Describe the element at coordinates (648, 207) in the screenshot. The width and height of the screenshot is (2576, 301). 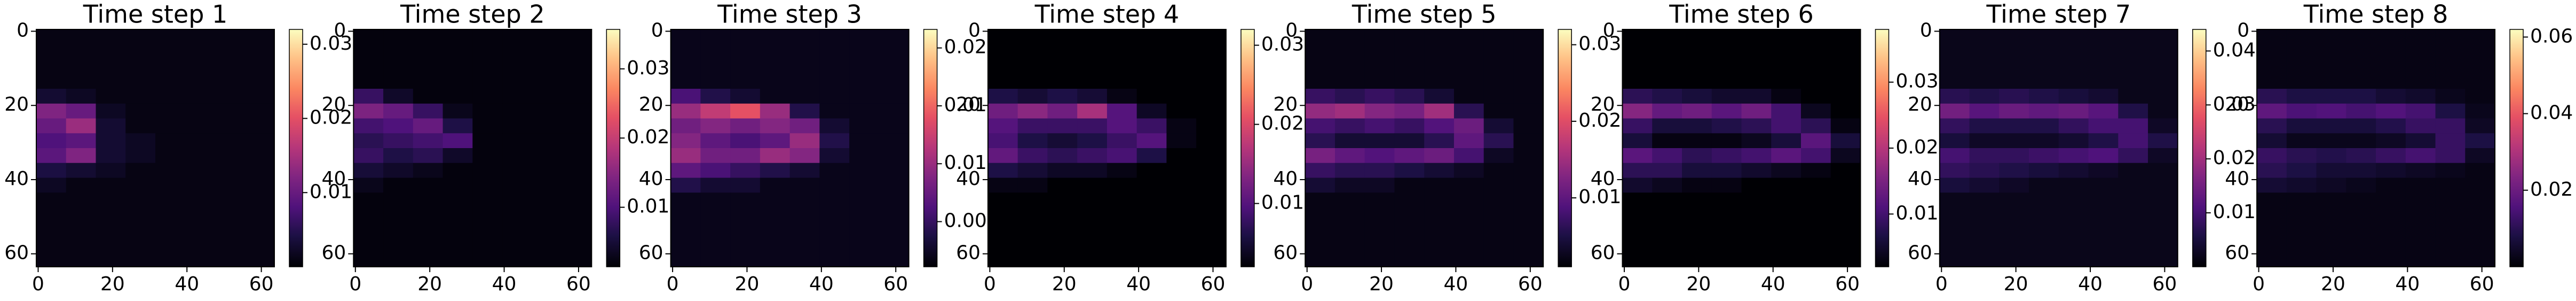
I see `colorbar-tick-label: 0.01` at that location.